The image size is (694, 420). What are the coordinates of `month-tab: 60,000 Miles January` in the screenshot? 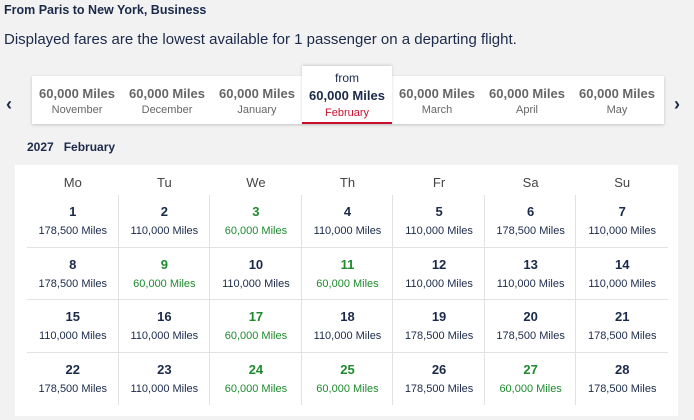 It's located at (257, 100).